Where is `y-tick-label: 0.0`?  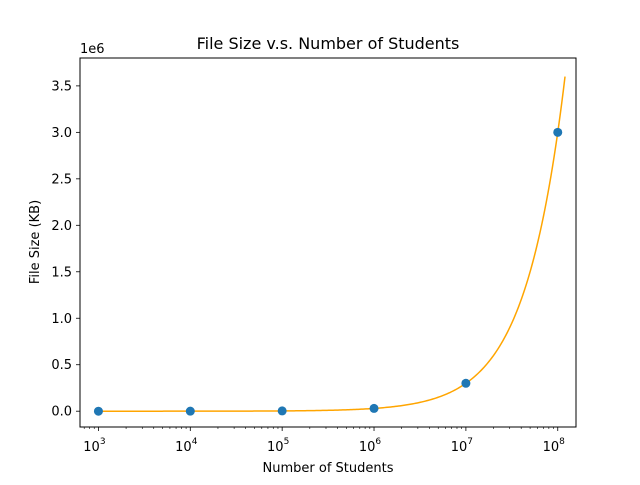 y-tick-label: 0.0 is located at coordinates (61, 412).